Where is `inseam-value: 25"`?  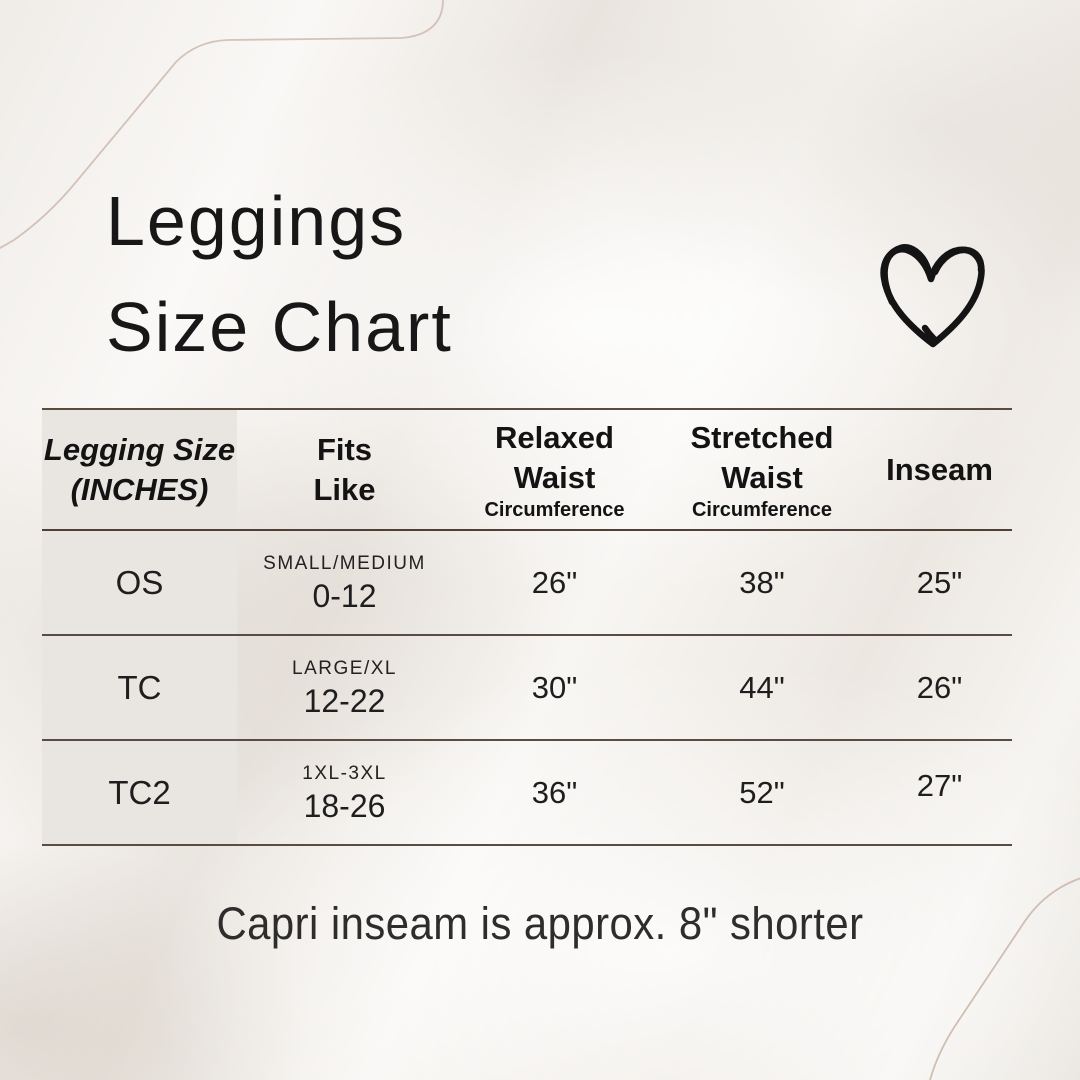 inseam-value: 25" is located at coordinates (939, 582).